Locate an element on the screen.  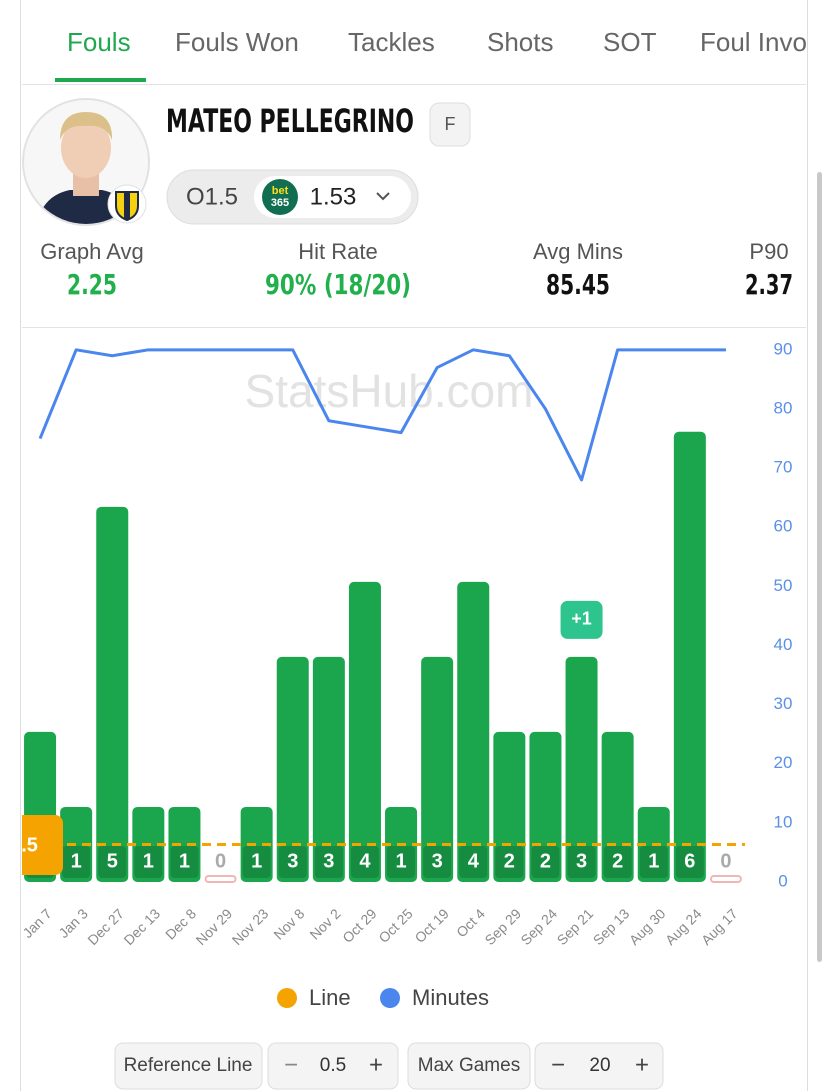
stat-label: P90 is located at coordinates (768, 251).